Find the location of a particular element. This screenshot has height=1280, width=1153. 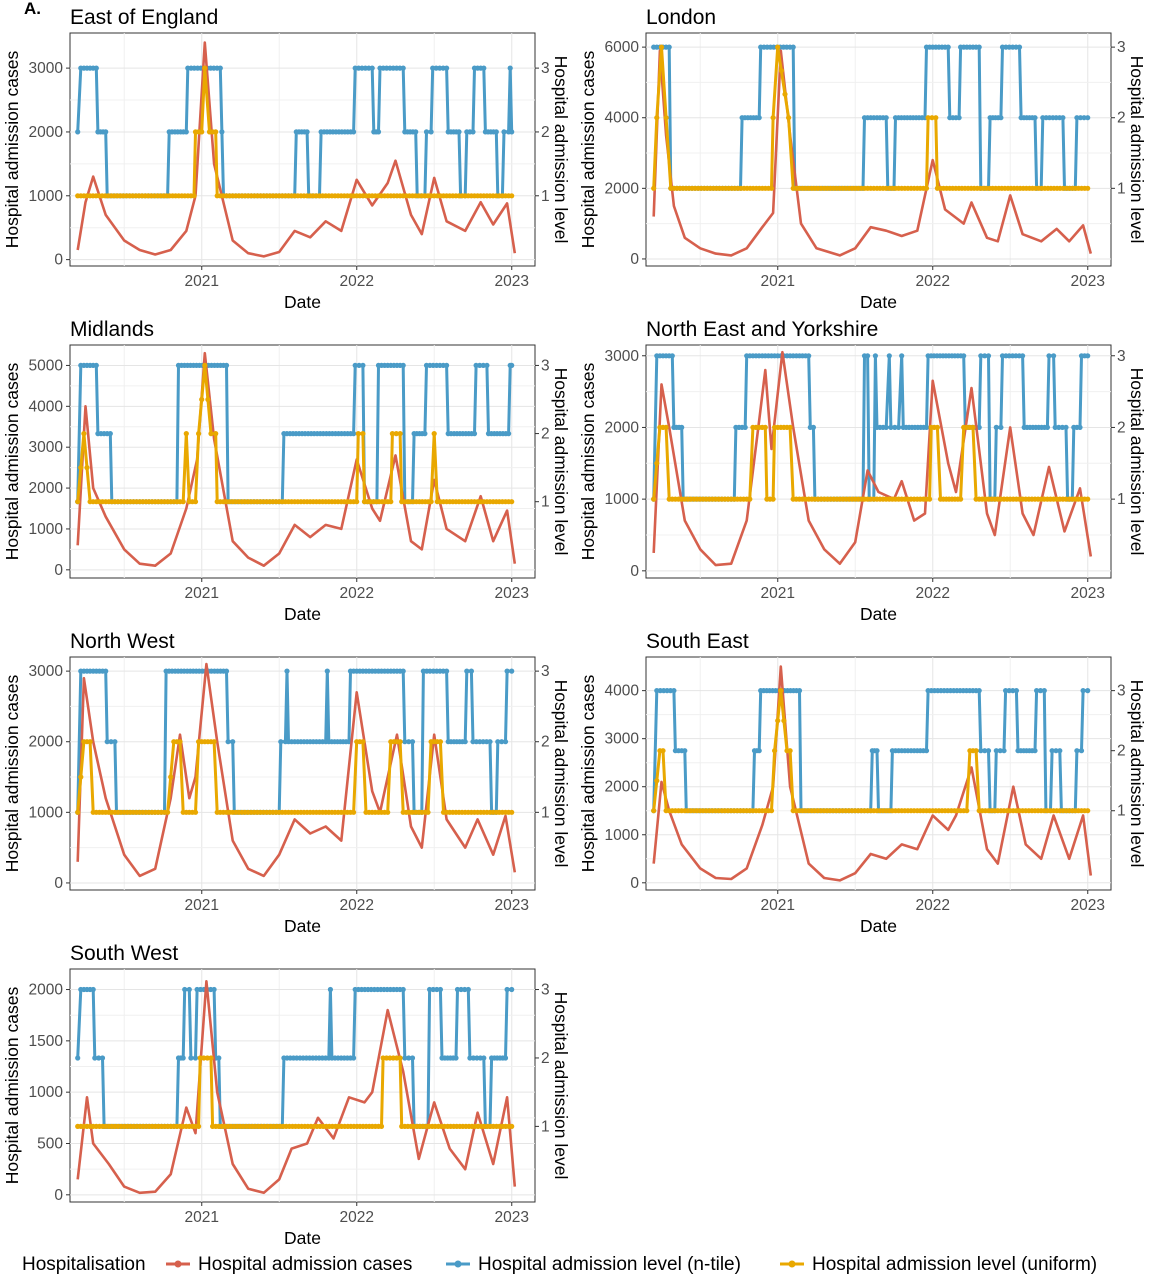

y2-axis-label: Hospital admission level is located at coordinates (1137, 774).